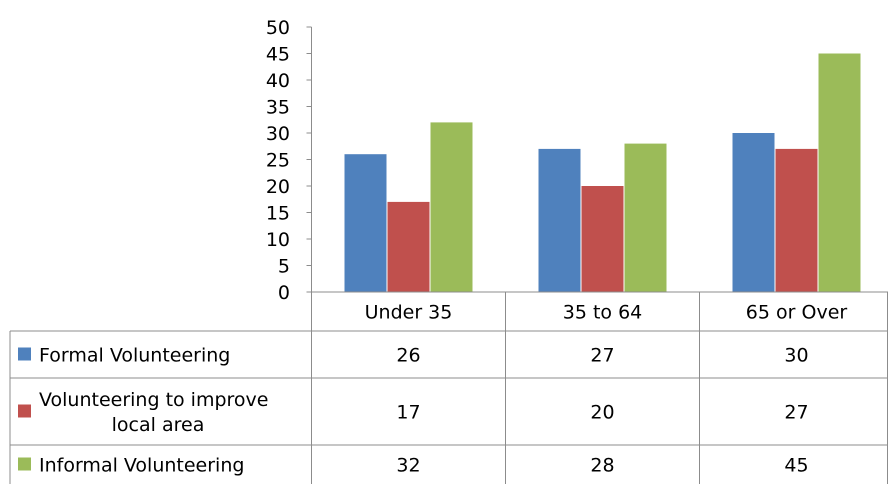  Describe the element at coordinates (797, 313) in the screenshot. I see `x-tick-label: 65 or Over` at that location.